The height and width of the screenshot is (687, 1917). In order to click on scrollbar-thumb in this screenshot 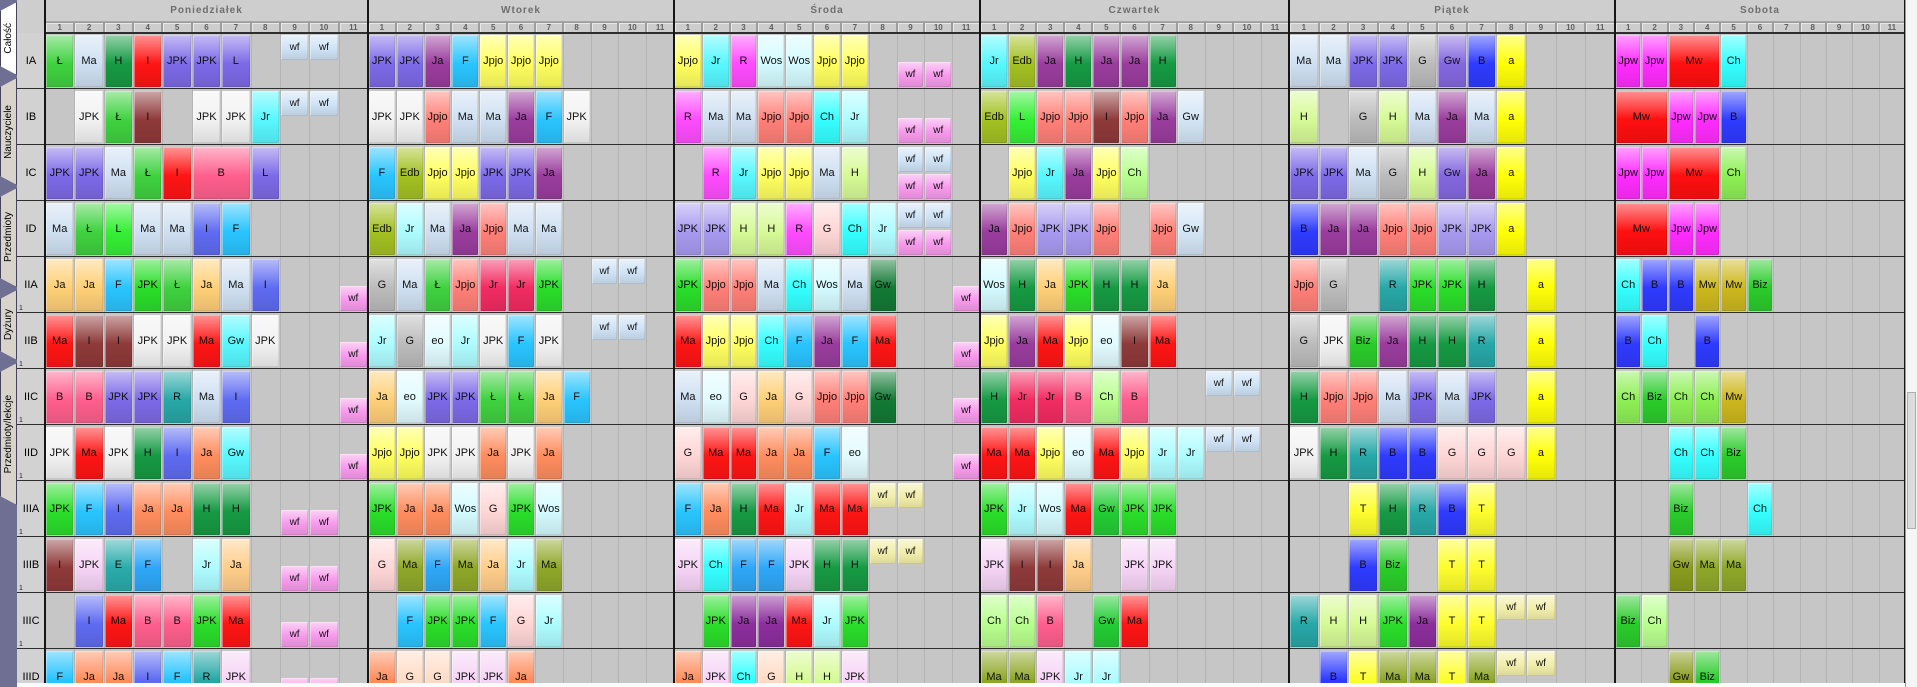, I will do `click(1911, 460)`.